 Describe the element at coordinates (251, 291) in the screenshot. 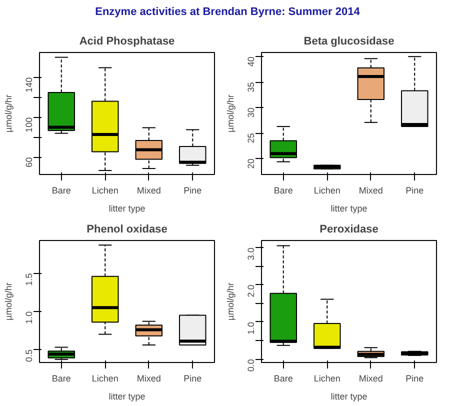

I see `y-tick-label: 2.0` at that location.